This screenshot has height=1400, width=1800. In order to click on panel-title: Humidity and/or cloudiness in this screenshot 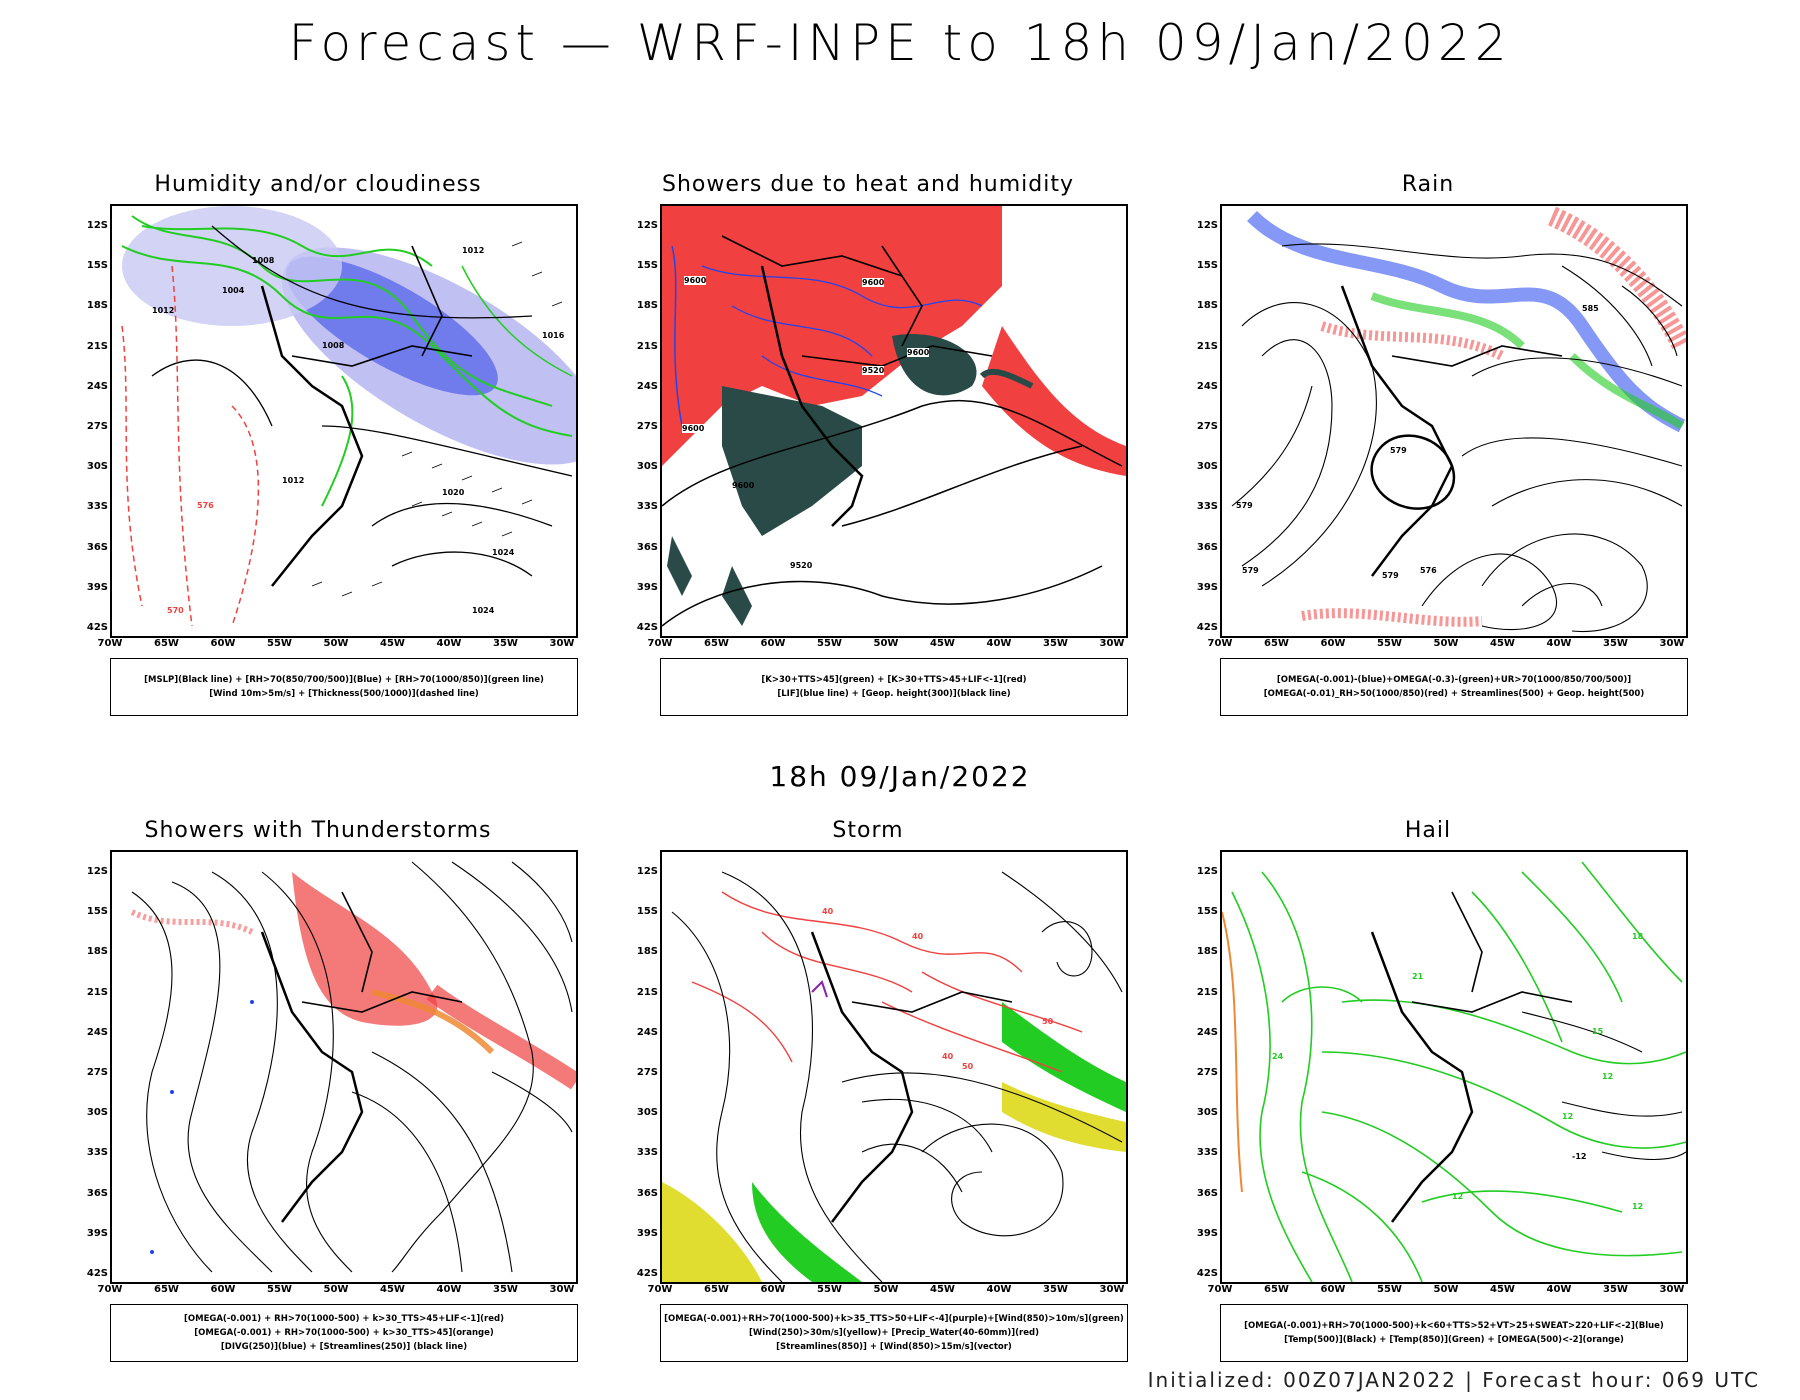, I will do `click(318, 184)`.